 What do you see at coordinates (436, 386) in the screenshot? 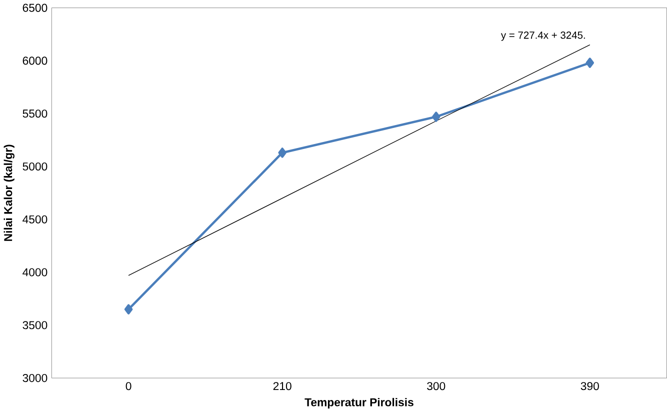
I see `x-tick-label: 300` at bounding box center [436, 386].